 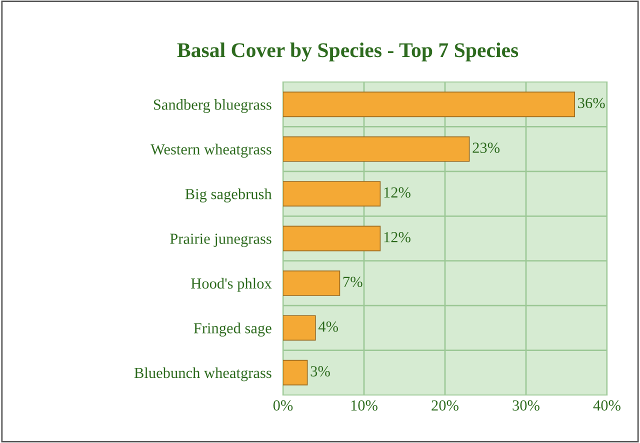 I want to click on x-tick-label: 0%, so click(x=283, y=405).